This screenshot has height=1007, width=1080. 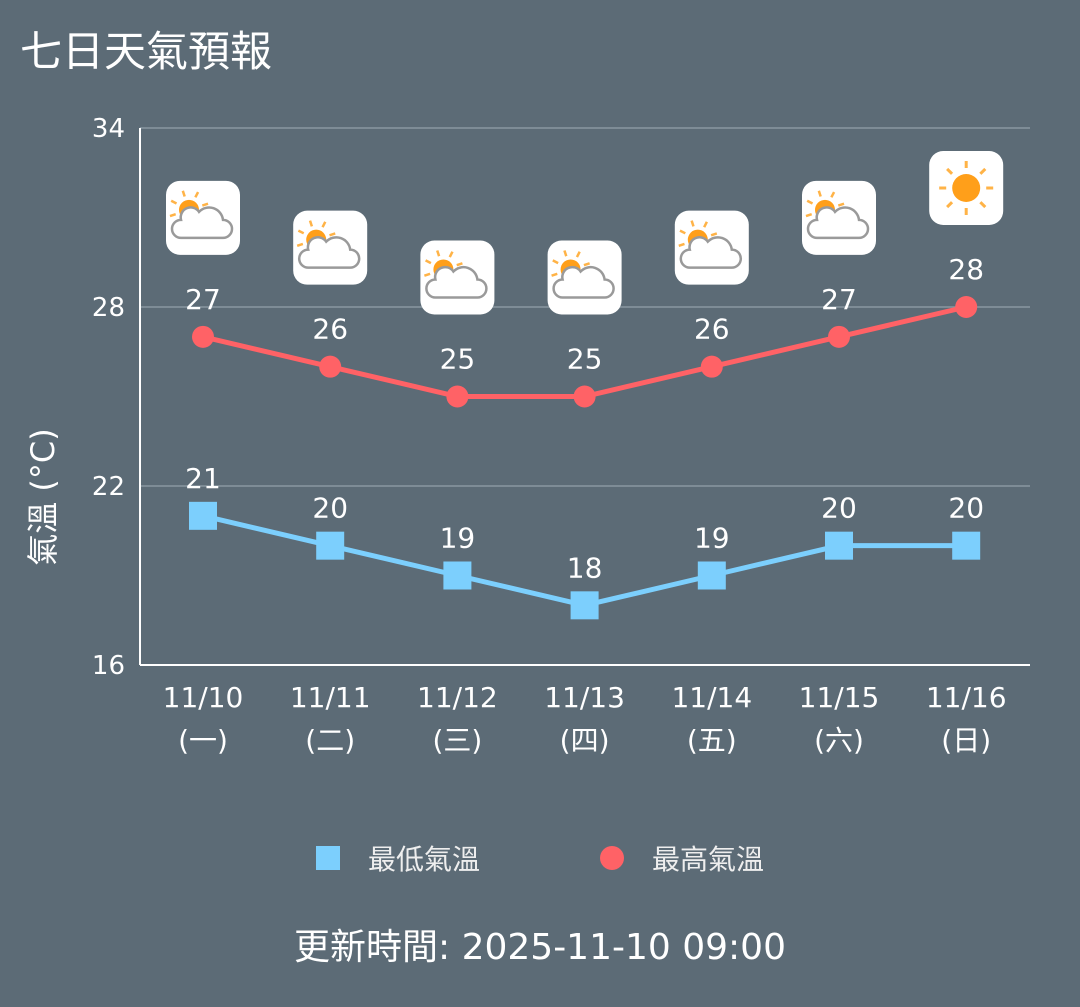 I want to click on legend: 最低氣溫 最高氣溫, so click(x=540, y=858).